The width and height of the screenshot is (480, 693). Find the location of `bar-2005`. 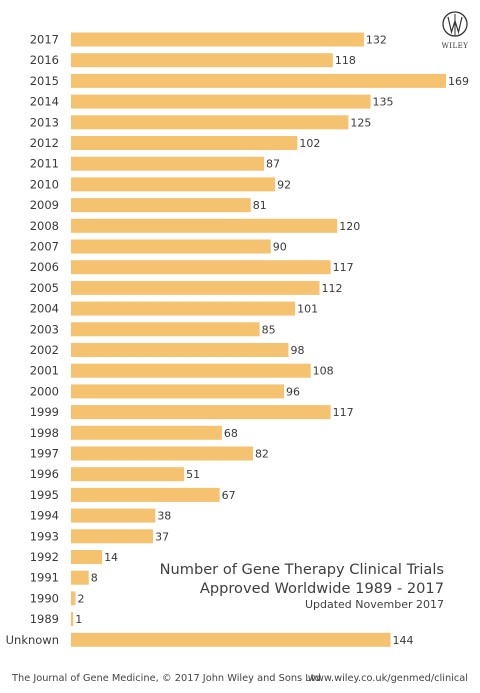

bar-2005 is located at coordinates (195, 287).